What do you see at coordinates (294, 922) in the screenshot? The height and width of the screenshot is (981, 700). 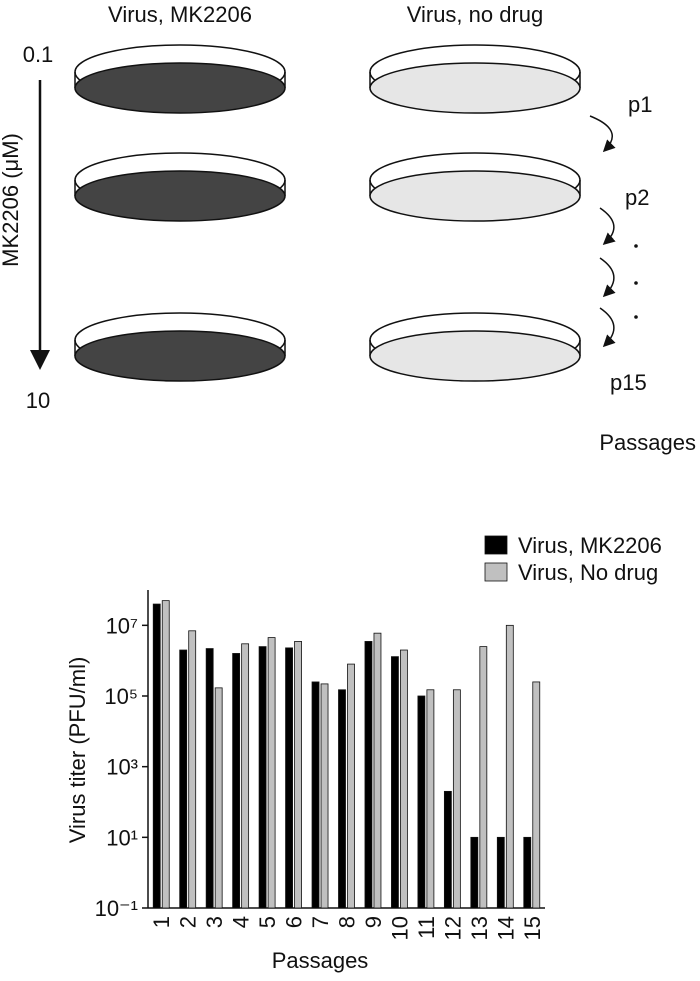 I see `x-tick-label: 6` at bounding box center [294, 922].